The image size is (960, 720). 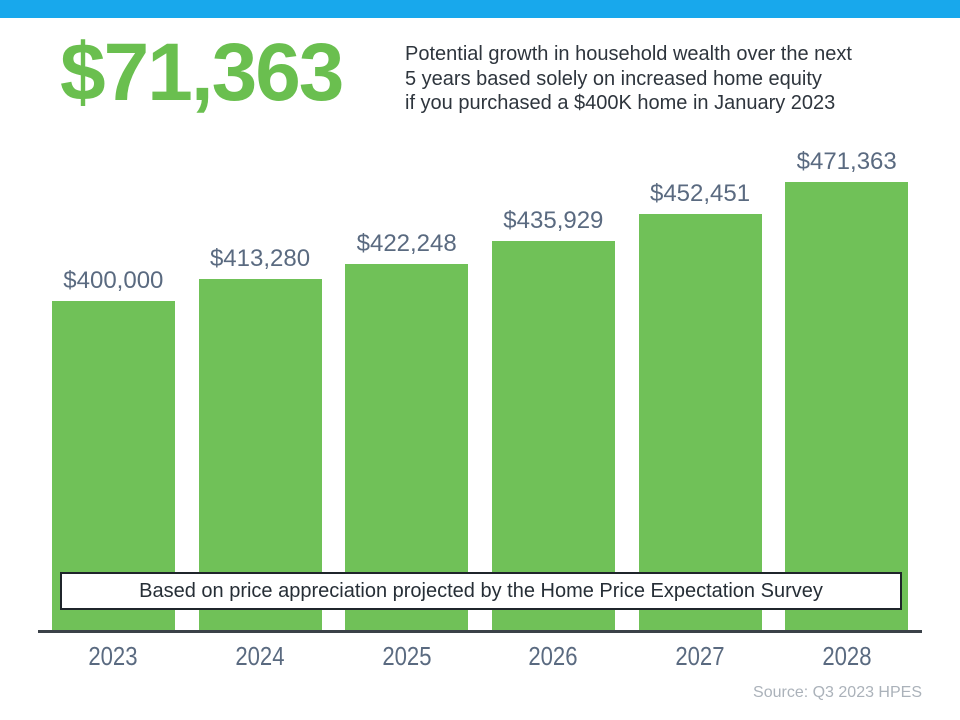 I want to click on bar-column: $452,451, so click(x=700, y=406).